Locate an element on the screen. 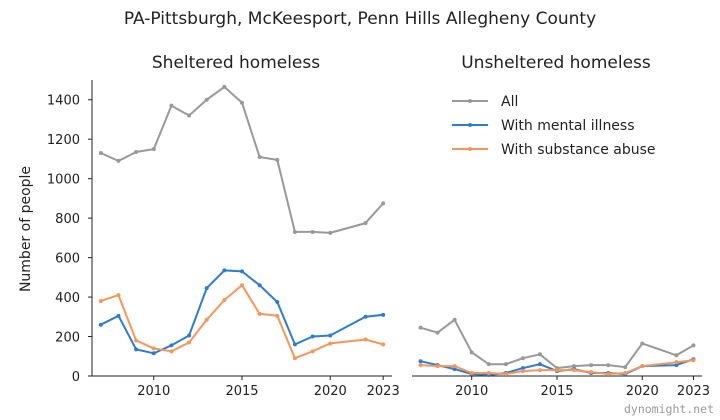 Image resolution: width=720 pixels, height=420 pixels. y-axis-label: Number of people is located at coordinates (26, 229).